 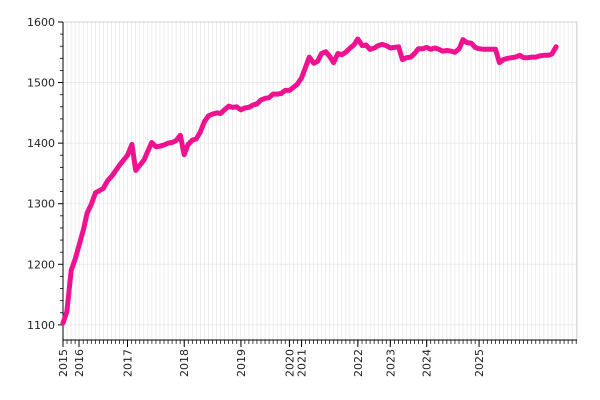 What do you see at coordinates (479, 363) in the screenshot?
I see `x-tick-label: 2025` at bounding box center [479, 363].